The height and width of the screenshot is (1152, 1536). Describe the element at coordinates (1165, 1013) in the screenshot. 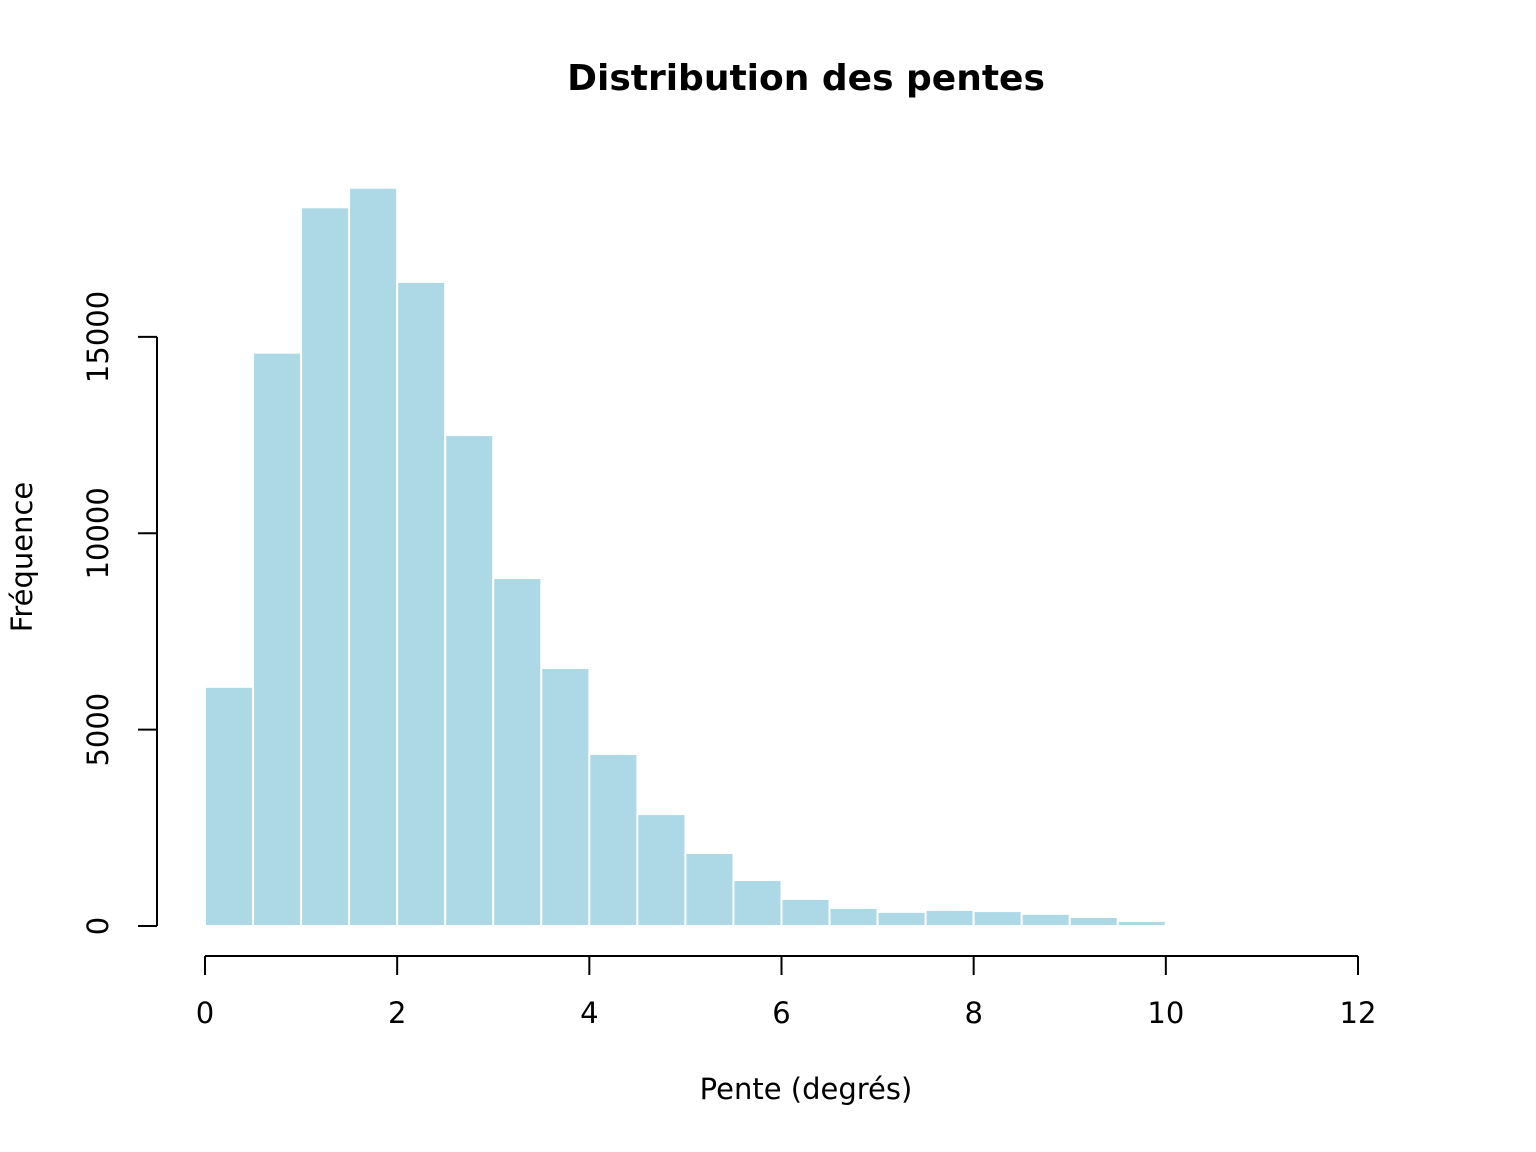

I see `x-tick-label: 10` at that location.